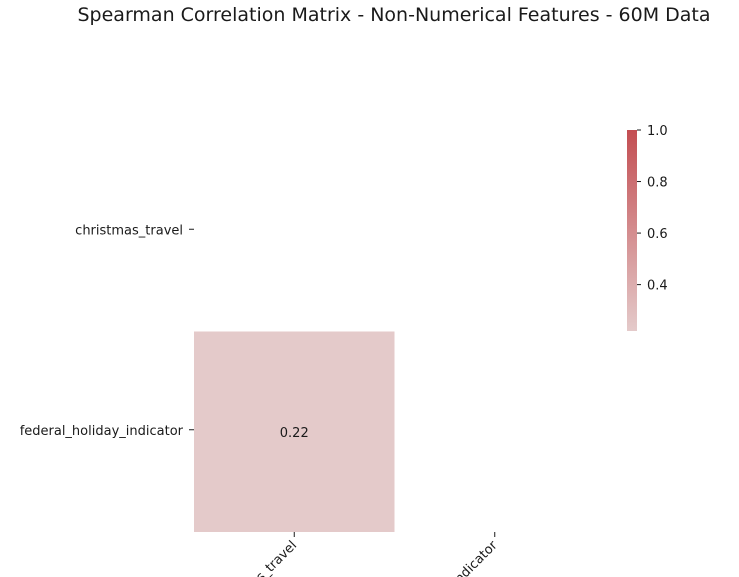 The image size is (739, 577). Describe the element at coordinates (652, 209) in the screenshot. I see `colorbar-ticks: 0.4 0.6 0.8 1.0` at that location.